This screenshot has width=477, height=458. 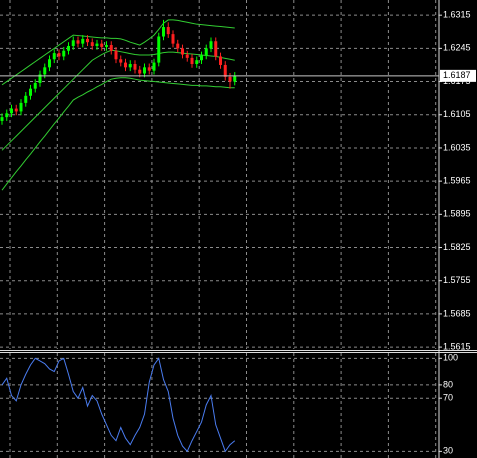 I want to click on indicator-line, so click(x=118, y=405).